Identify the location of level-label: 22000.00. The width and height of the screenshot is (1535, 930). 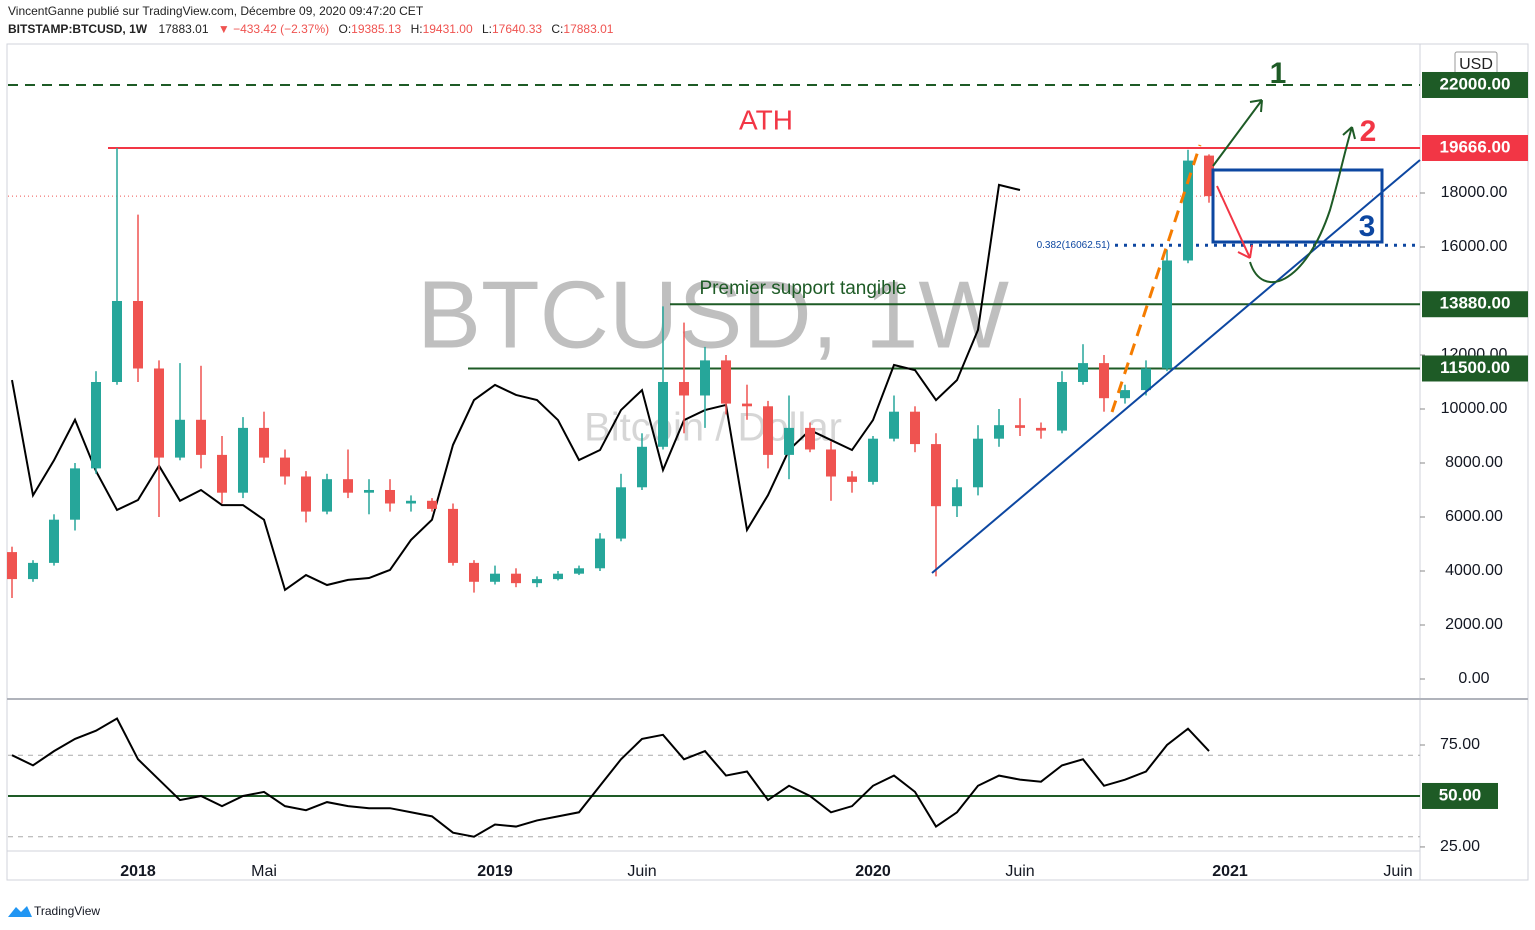
(1475, 83).